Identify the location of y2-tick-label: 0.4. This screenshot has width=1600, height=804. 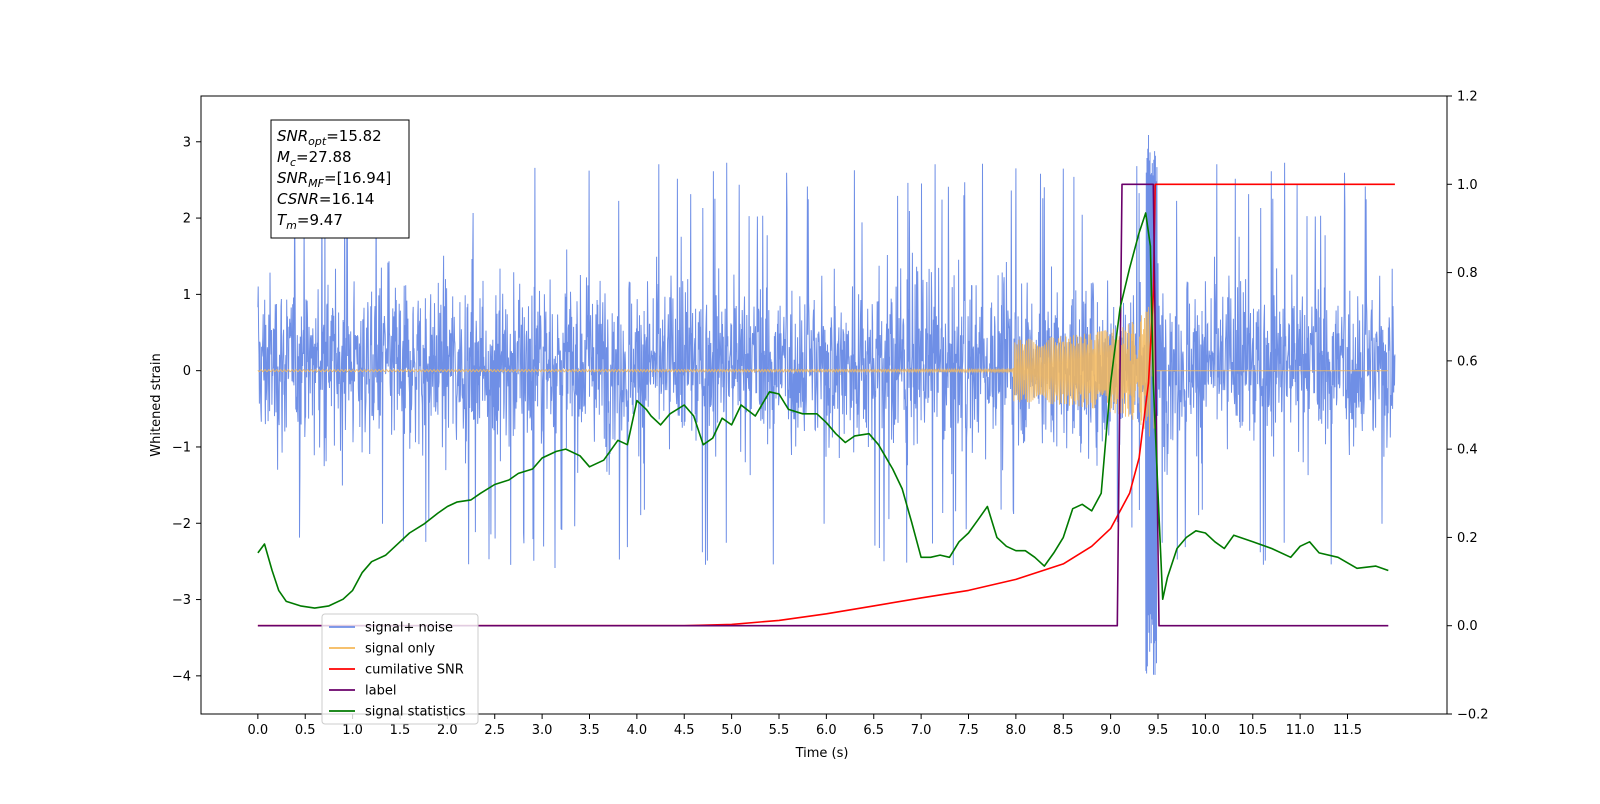
(1467, 450).